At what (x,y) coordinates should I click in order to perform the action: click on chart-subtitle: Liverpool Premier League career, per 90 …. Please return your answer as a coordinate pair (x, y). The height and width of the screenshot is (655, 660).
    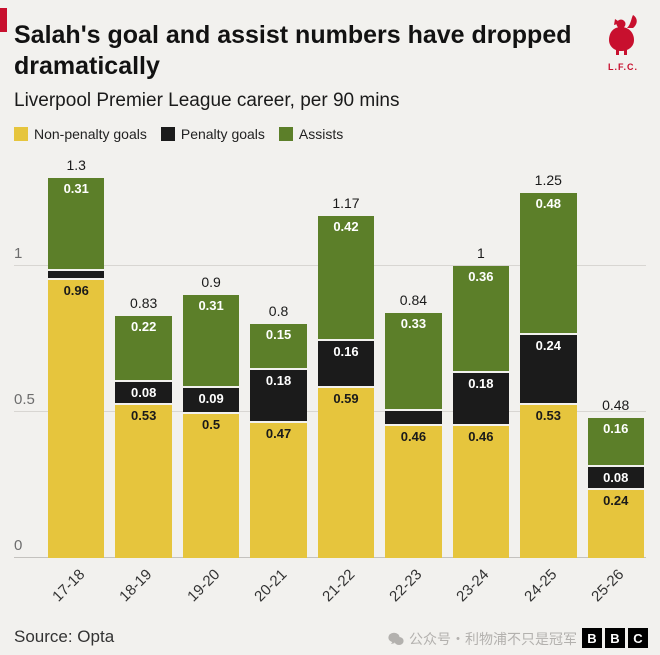
    Looking at the image, I should click on (207, 100).